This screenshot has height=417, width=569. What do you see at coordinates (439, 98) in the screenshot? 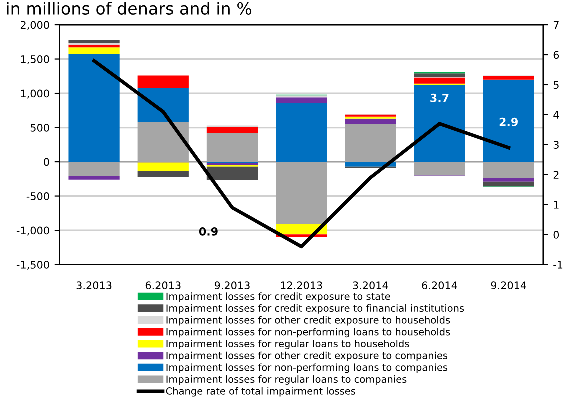
I see `data-label: 3.7` at bounding box center [439, 98].